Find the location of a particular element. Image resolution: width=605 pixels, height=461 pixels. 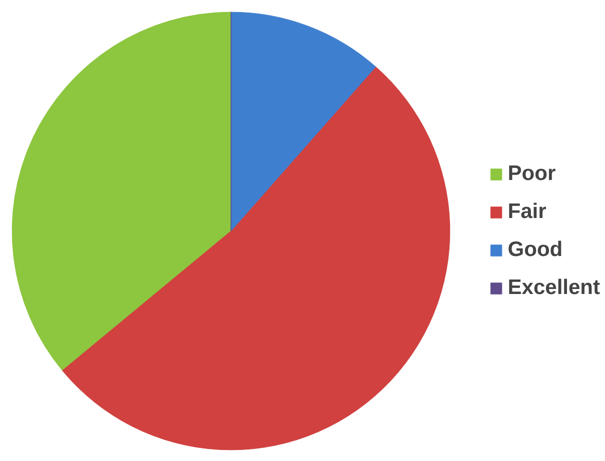

legend-label: Excellent is located at coordinates (554, 288).